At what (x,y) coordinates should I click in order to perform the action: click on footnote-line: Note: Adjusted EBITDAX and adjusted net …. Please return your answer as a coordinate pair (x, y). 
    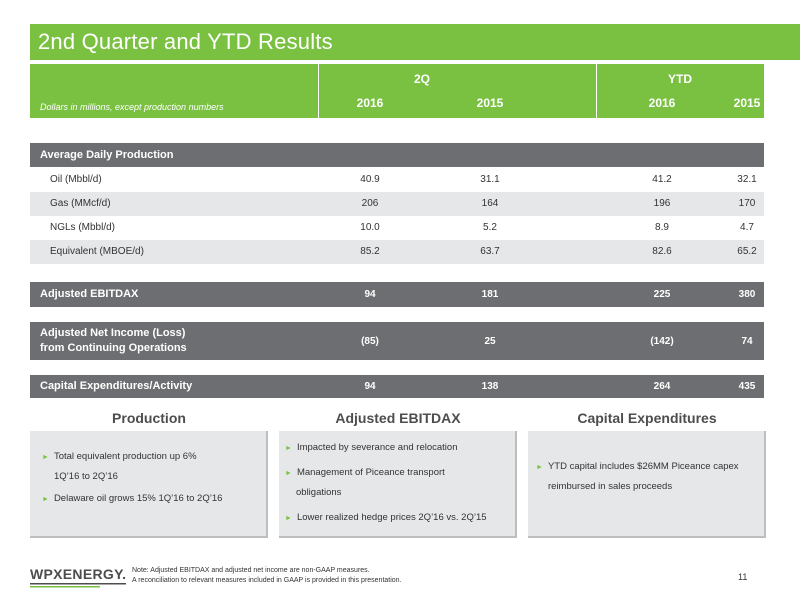
    Looking at the image, I should click on (251, 570).